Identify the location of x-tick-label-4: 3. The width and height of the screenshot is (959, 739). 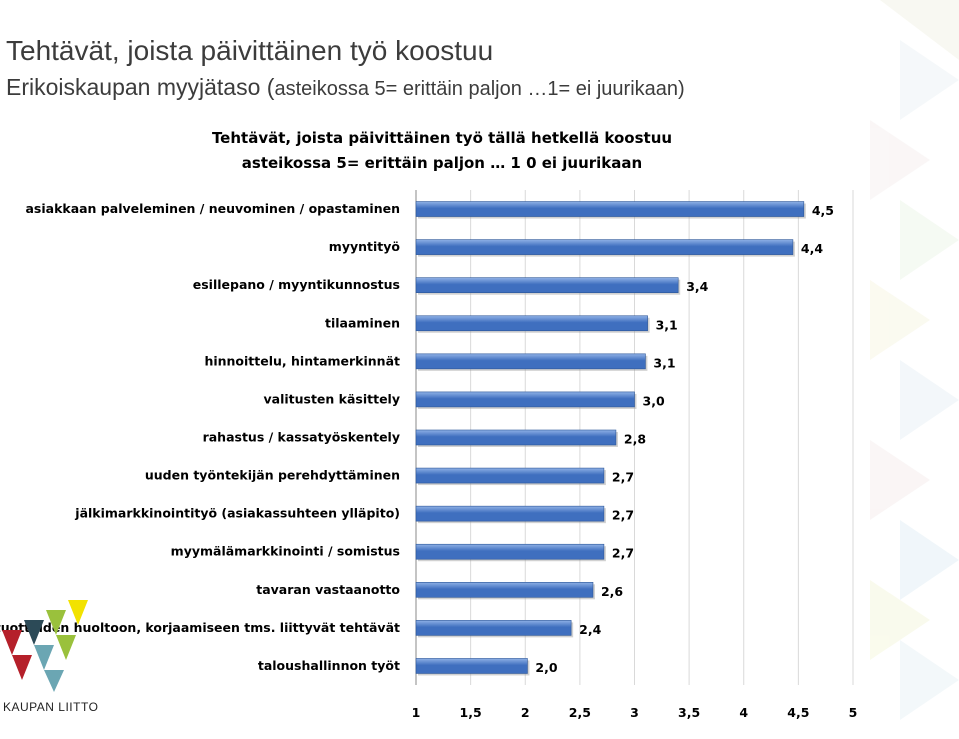
(634, 712).